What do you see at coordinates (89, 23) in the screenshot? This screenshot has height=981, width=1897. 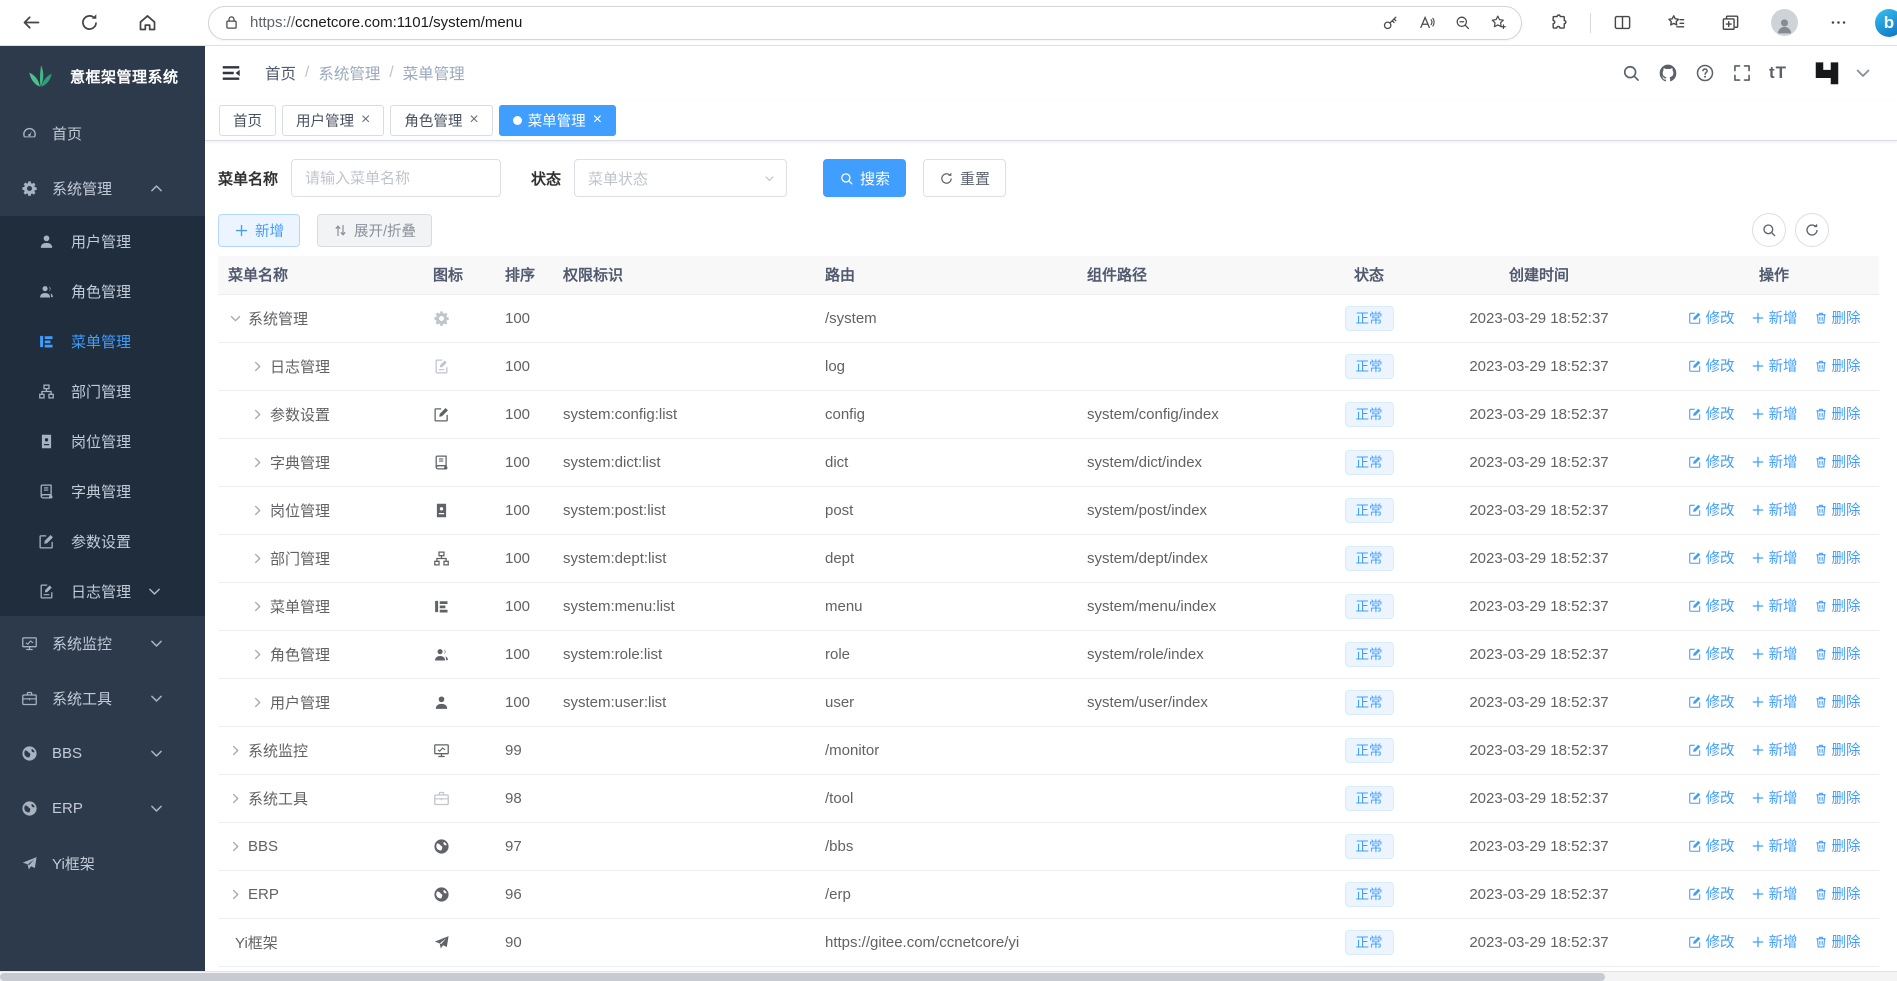 I see `browser-refresh-button` at bounding box center [89, 23].